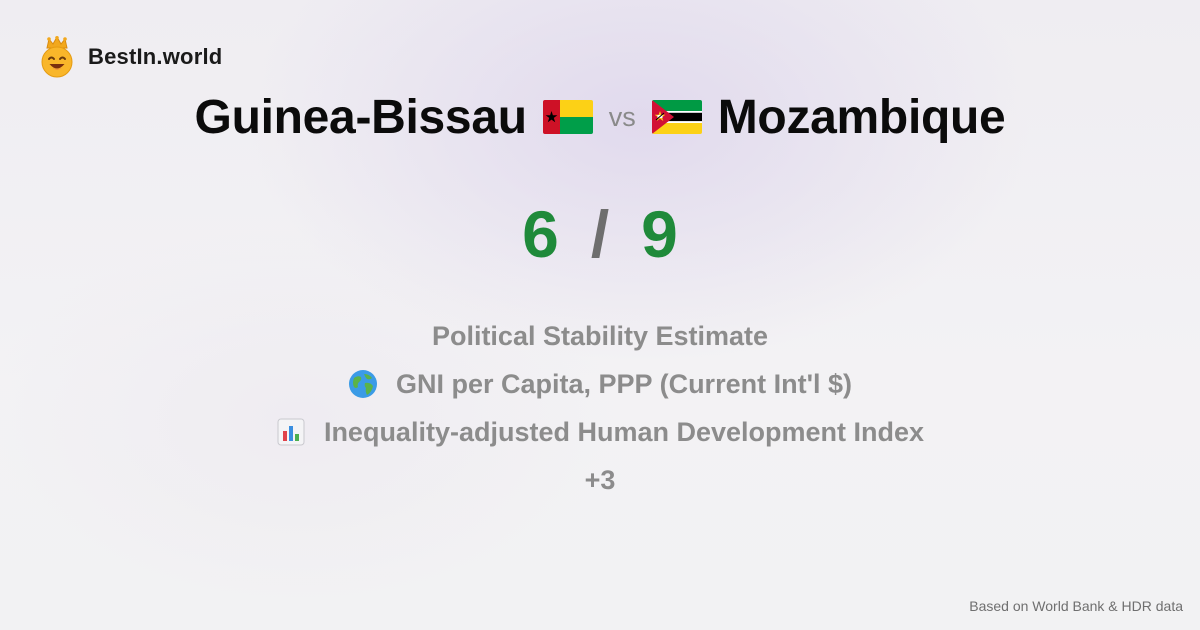  I want to click on left-score: 6, so click(540, 234).